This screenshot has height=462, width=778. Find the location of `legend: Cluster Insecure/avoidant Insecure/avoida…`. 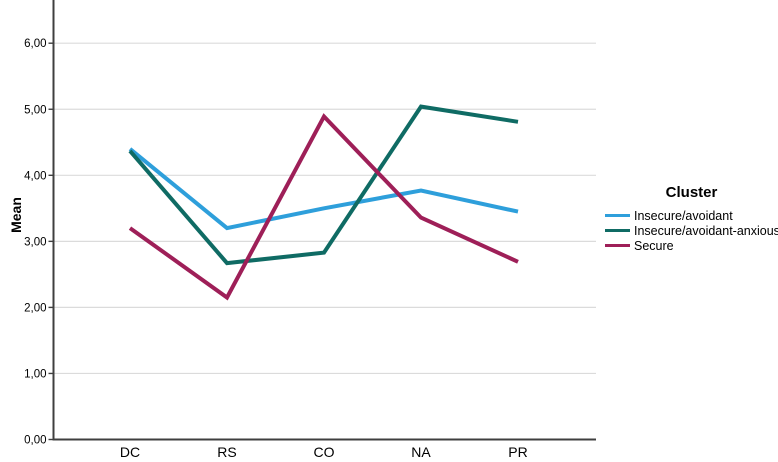

legend: Cluster Insecure/avoidant Insecure/avoida… is located at coordinates (691, 218).